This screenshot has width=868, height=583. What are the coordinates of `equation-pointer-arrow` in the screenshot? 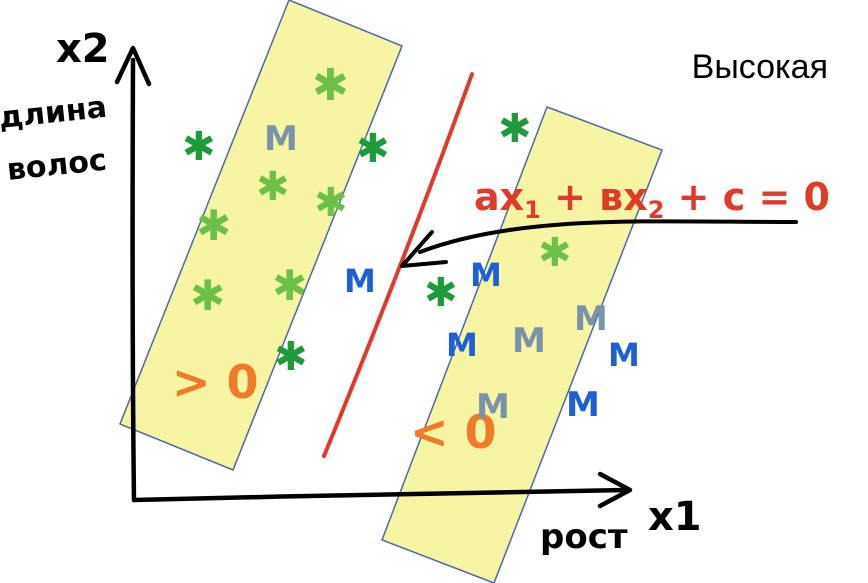 It's located at (608, 236).